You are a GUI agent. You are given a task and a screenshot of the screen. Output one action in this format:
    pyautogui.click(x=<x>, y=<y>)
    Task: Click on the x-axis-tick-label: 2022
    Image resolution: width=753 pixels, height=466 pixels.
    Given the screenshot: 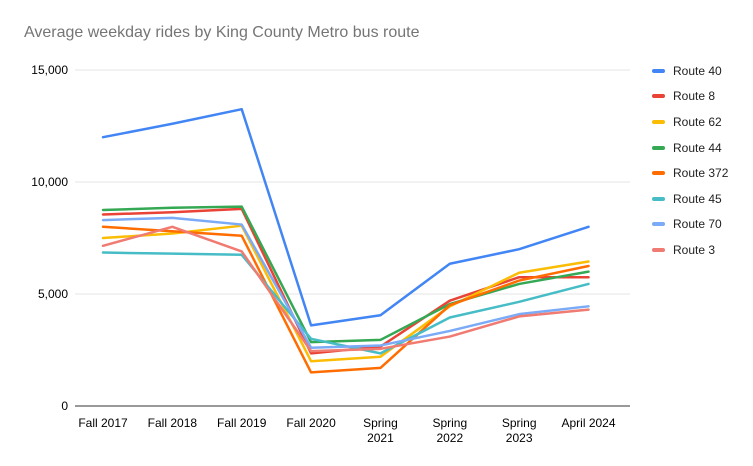 What is the action you would take?
    pyautogui.click(x=449, y=438)
    